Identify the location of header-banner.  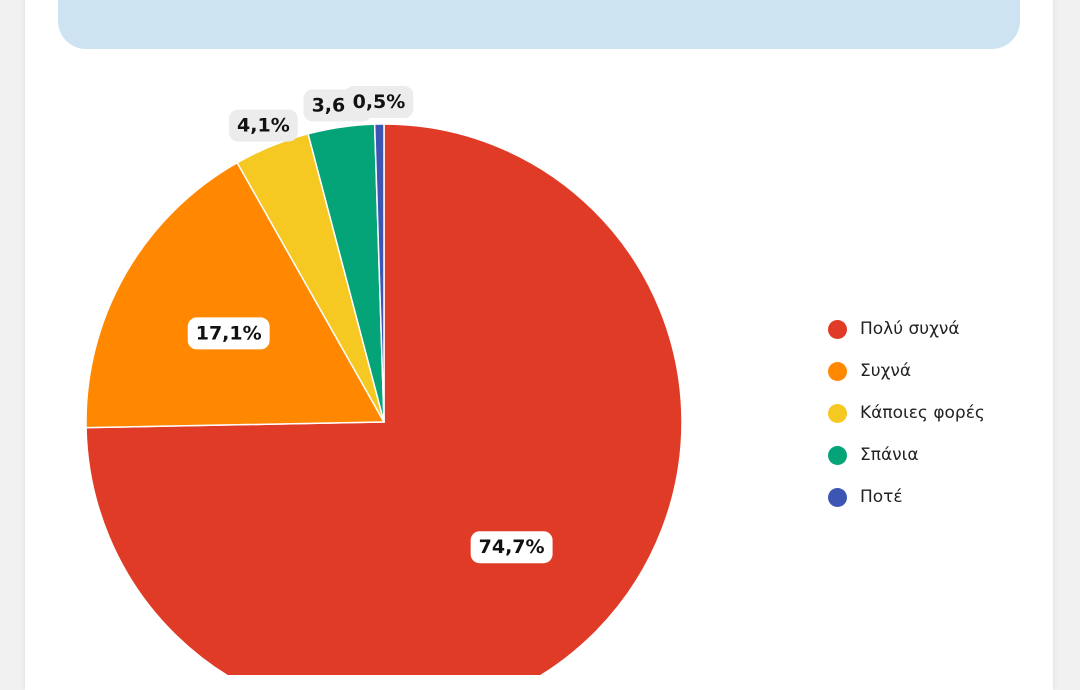
(539, 24).